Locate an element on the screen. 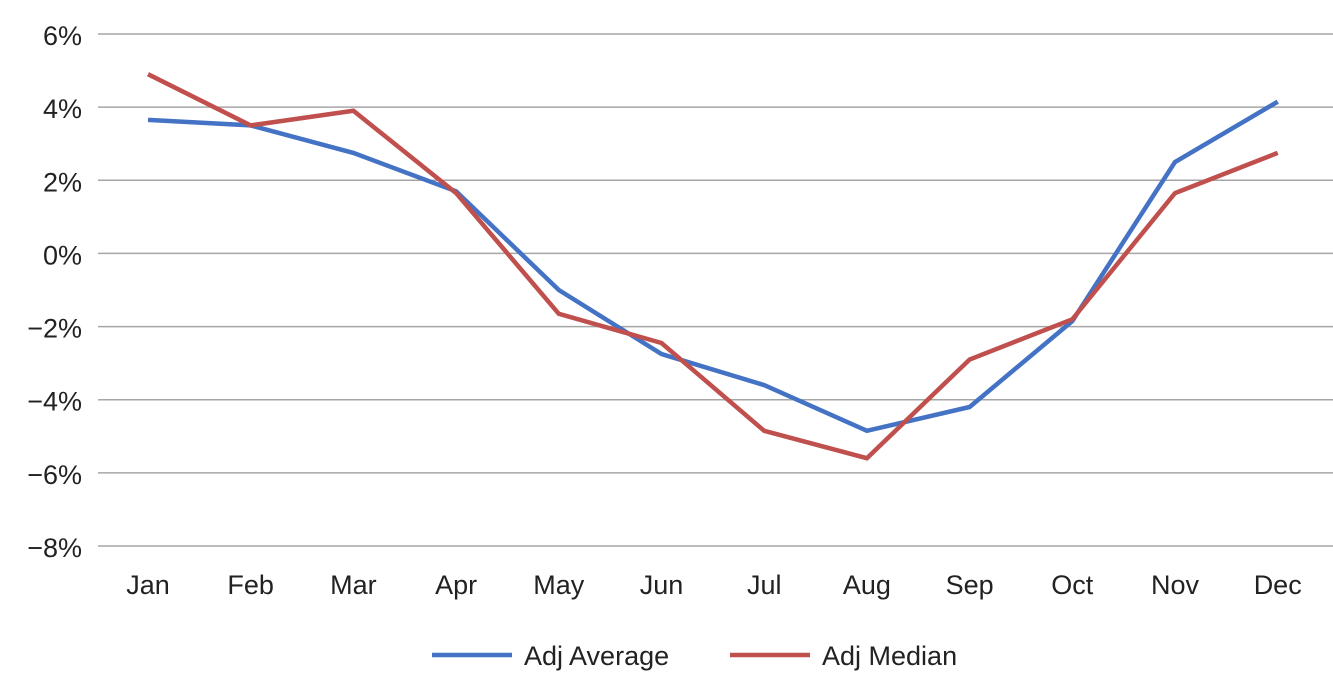 This screenshot has height=689, width=1333. x-tick-label: Apr is located at coordinates (456, 585).